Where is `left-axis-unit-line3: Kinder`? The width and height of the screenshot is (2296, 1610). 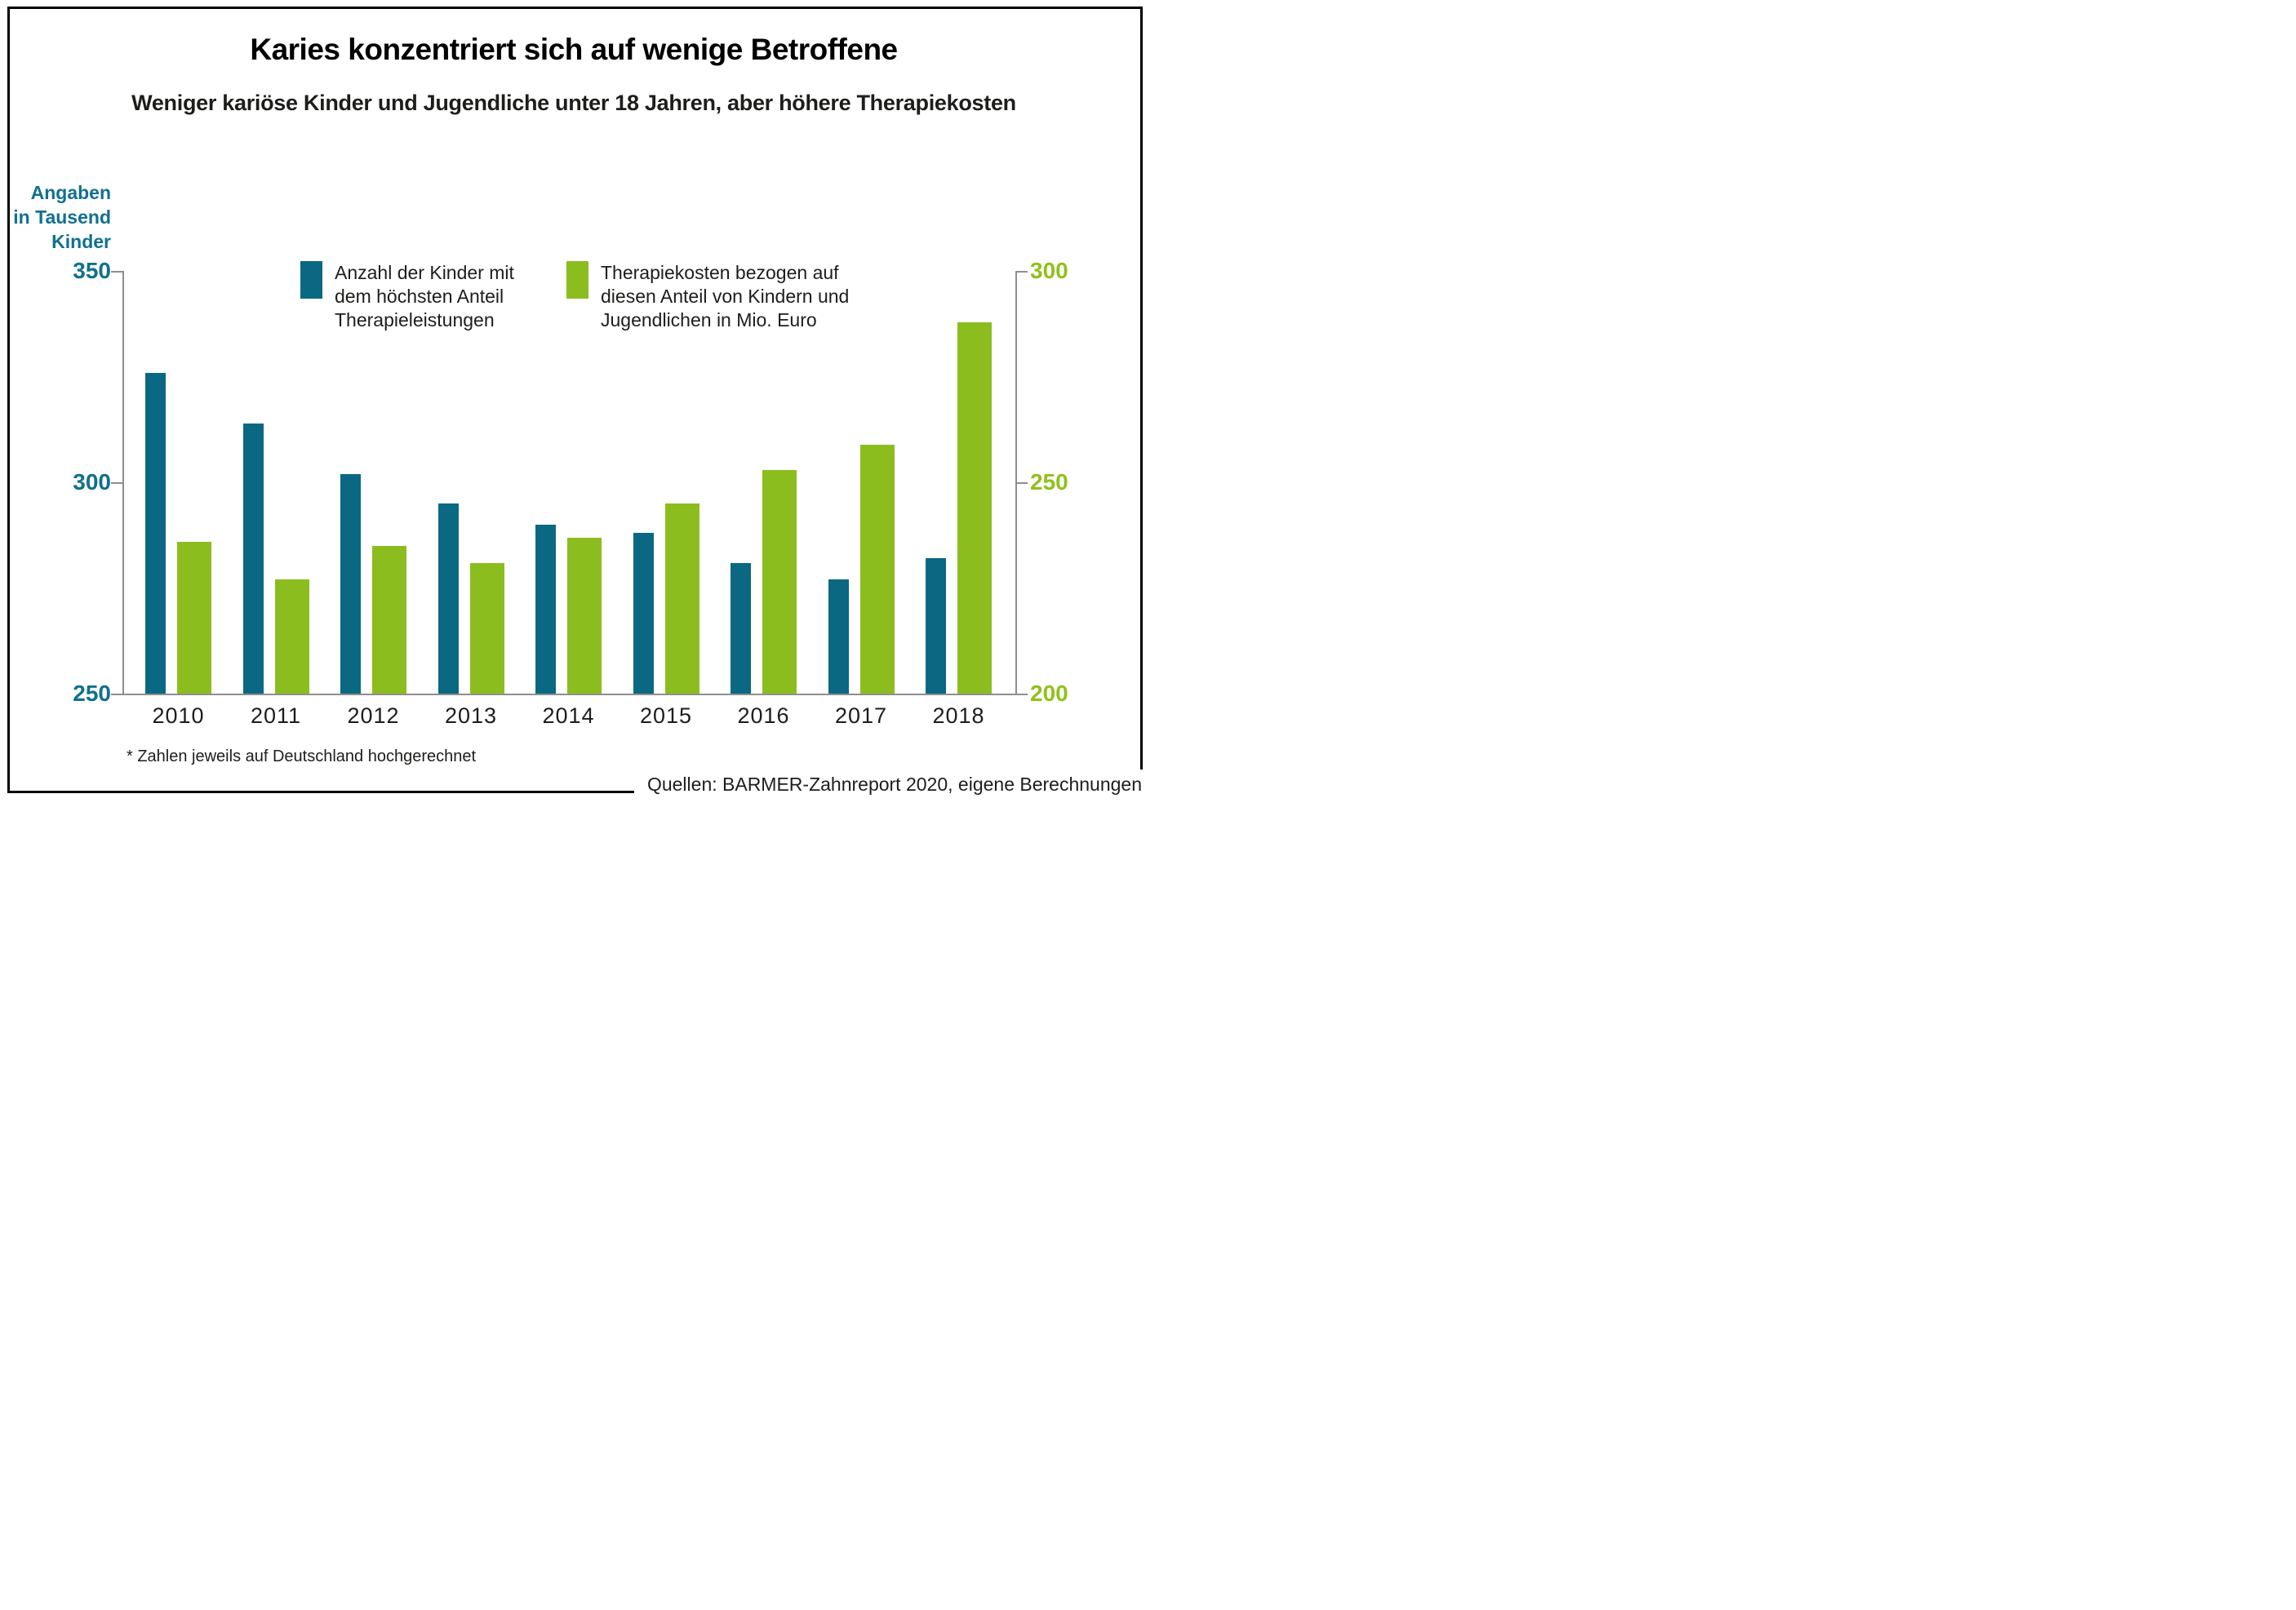 left-axis-unit-line3: Kinder is located at coordinates (81, 241).